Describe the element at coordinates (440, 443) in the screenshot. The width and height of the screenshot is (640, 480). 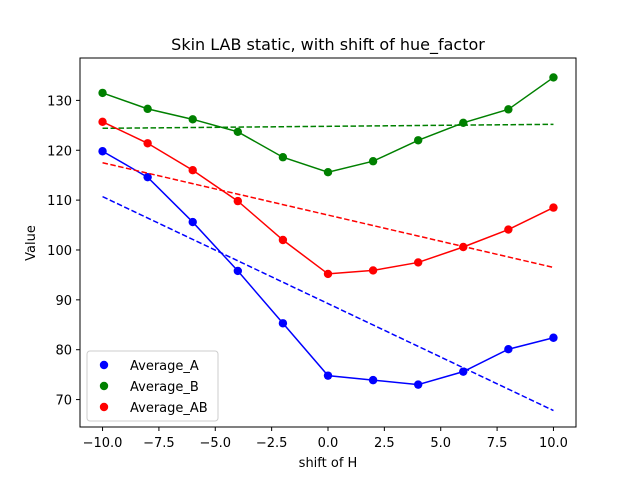
I see `x-tick-label: 5.0` at that location.